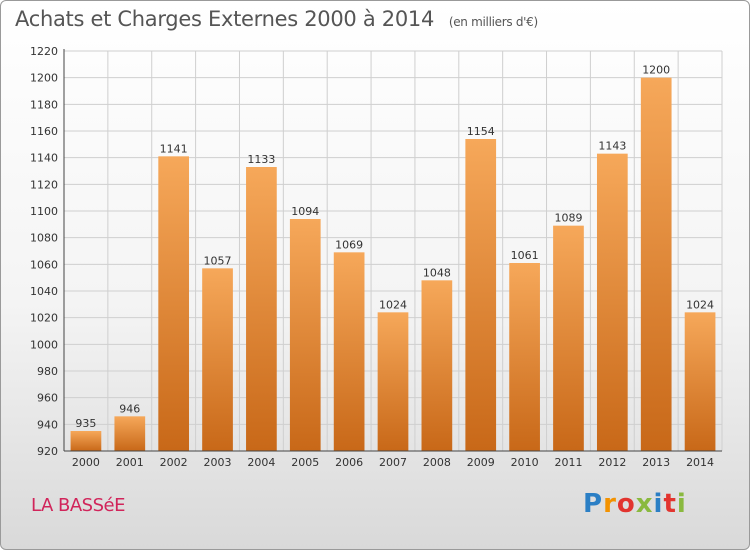  What do you see at coordinates (47, 398) in the screenshot?
I see `y-tick-label: 960` at bounding box center [47, 398].